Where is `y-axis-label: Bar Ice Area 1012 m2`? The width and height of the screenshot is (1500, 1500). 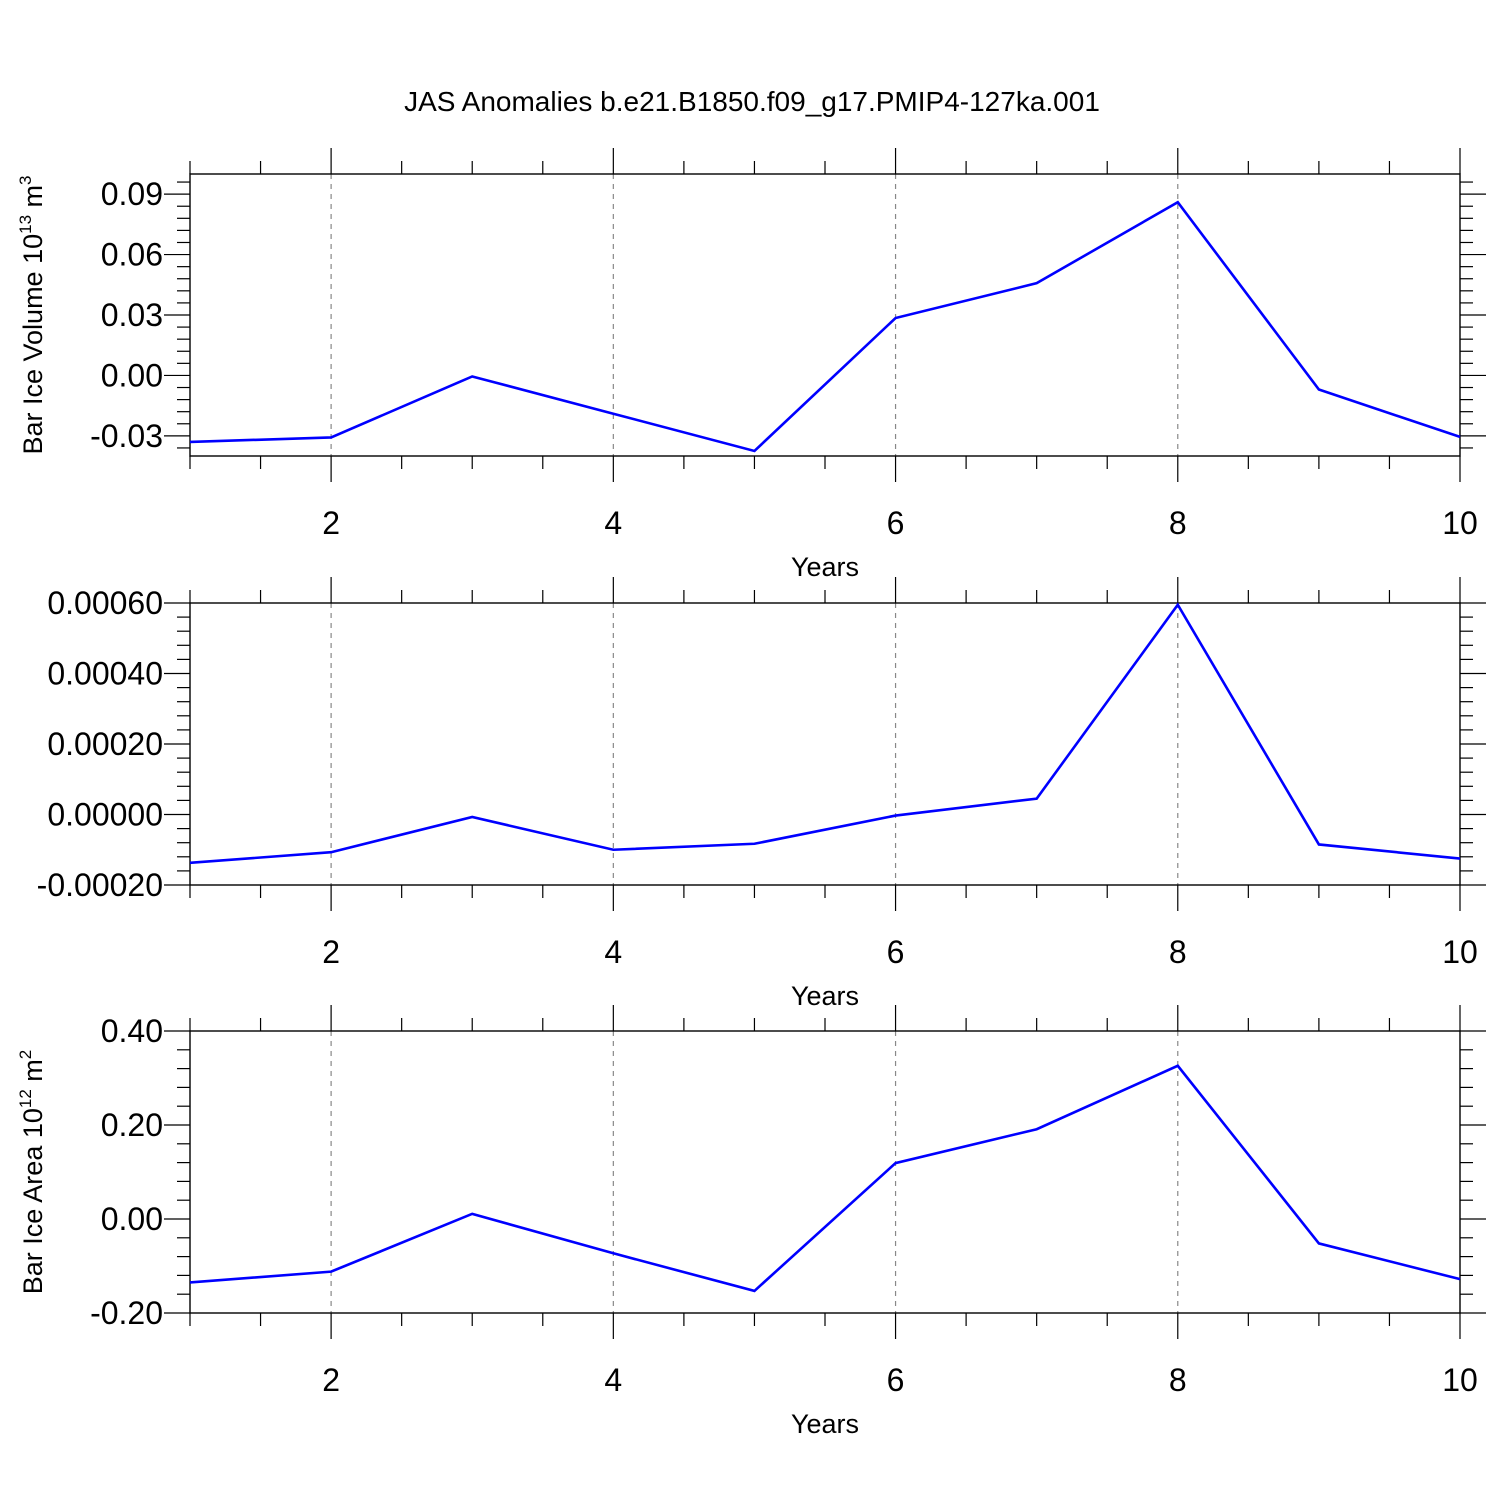 y-axis-label: Bar Ice Area 1012 m2 is located at coordinates (32, 1172).